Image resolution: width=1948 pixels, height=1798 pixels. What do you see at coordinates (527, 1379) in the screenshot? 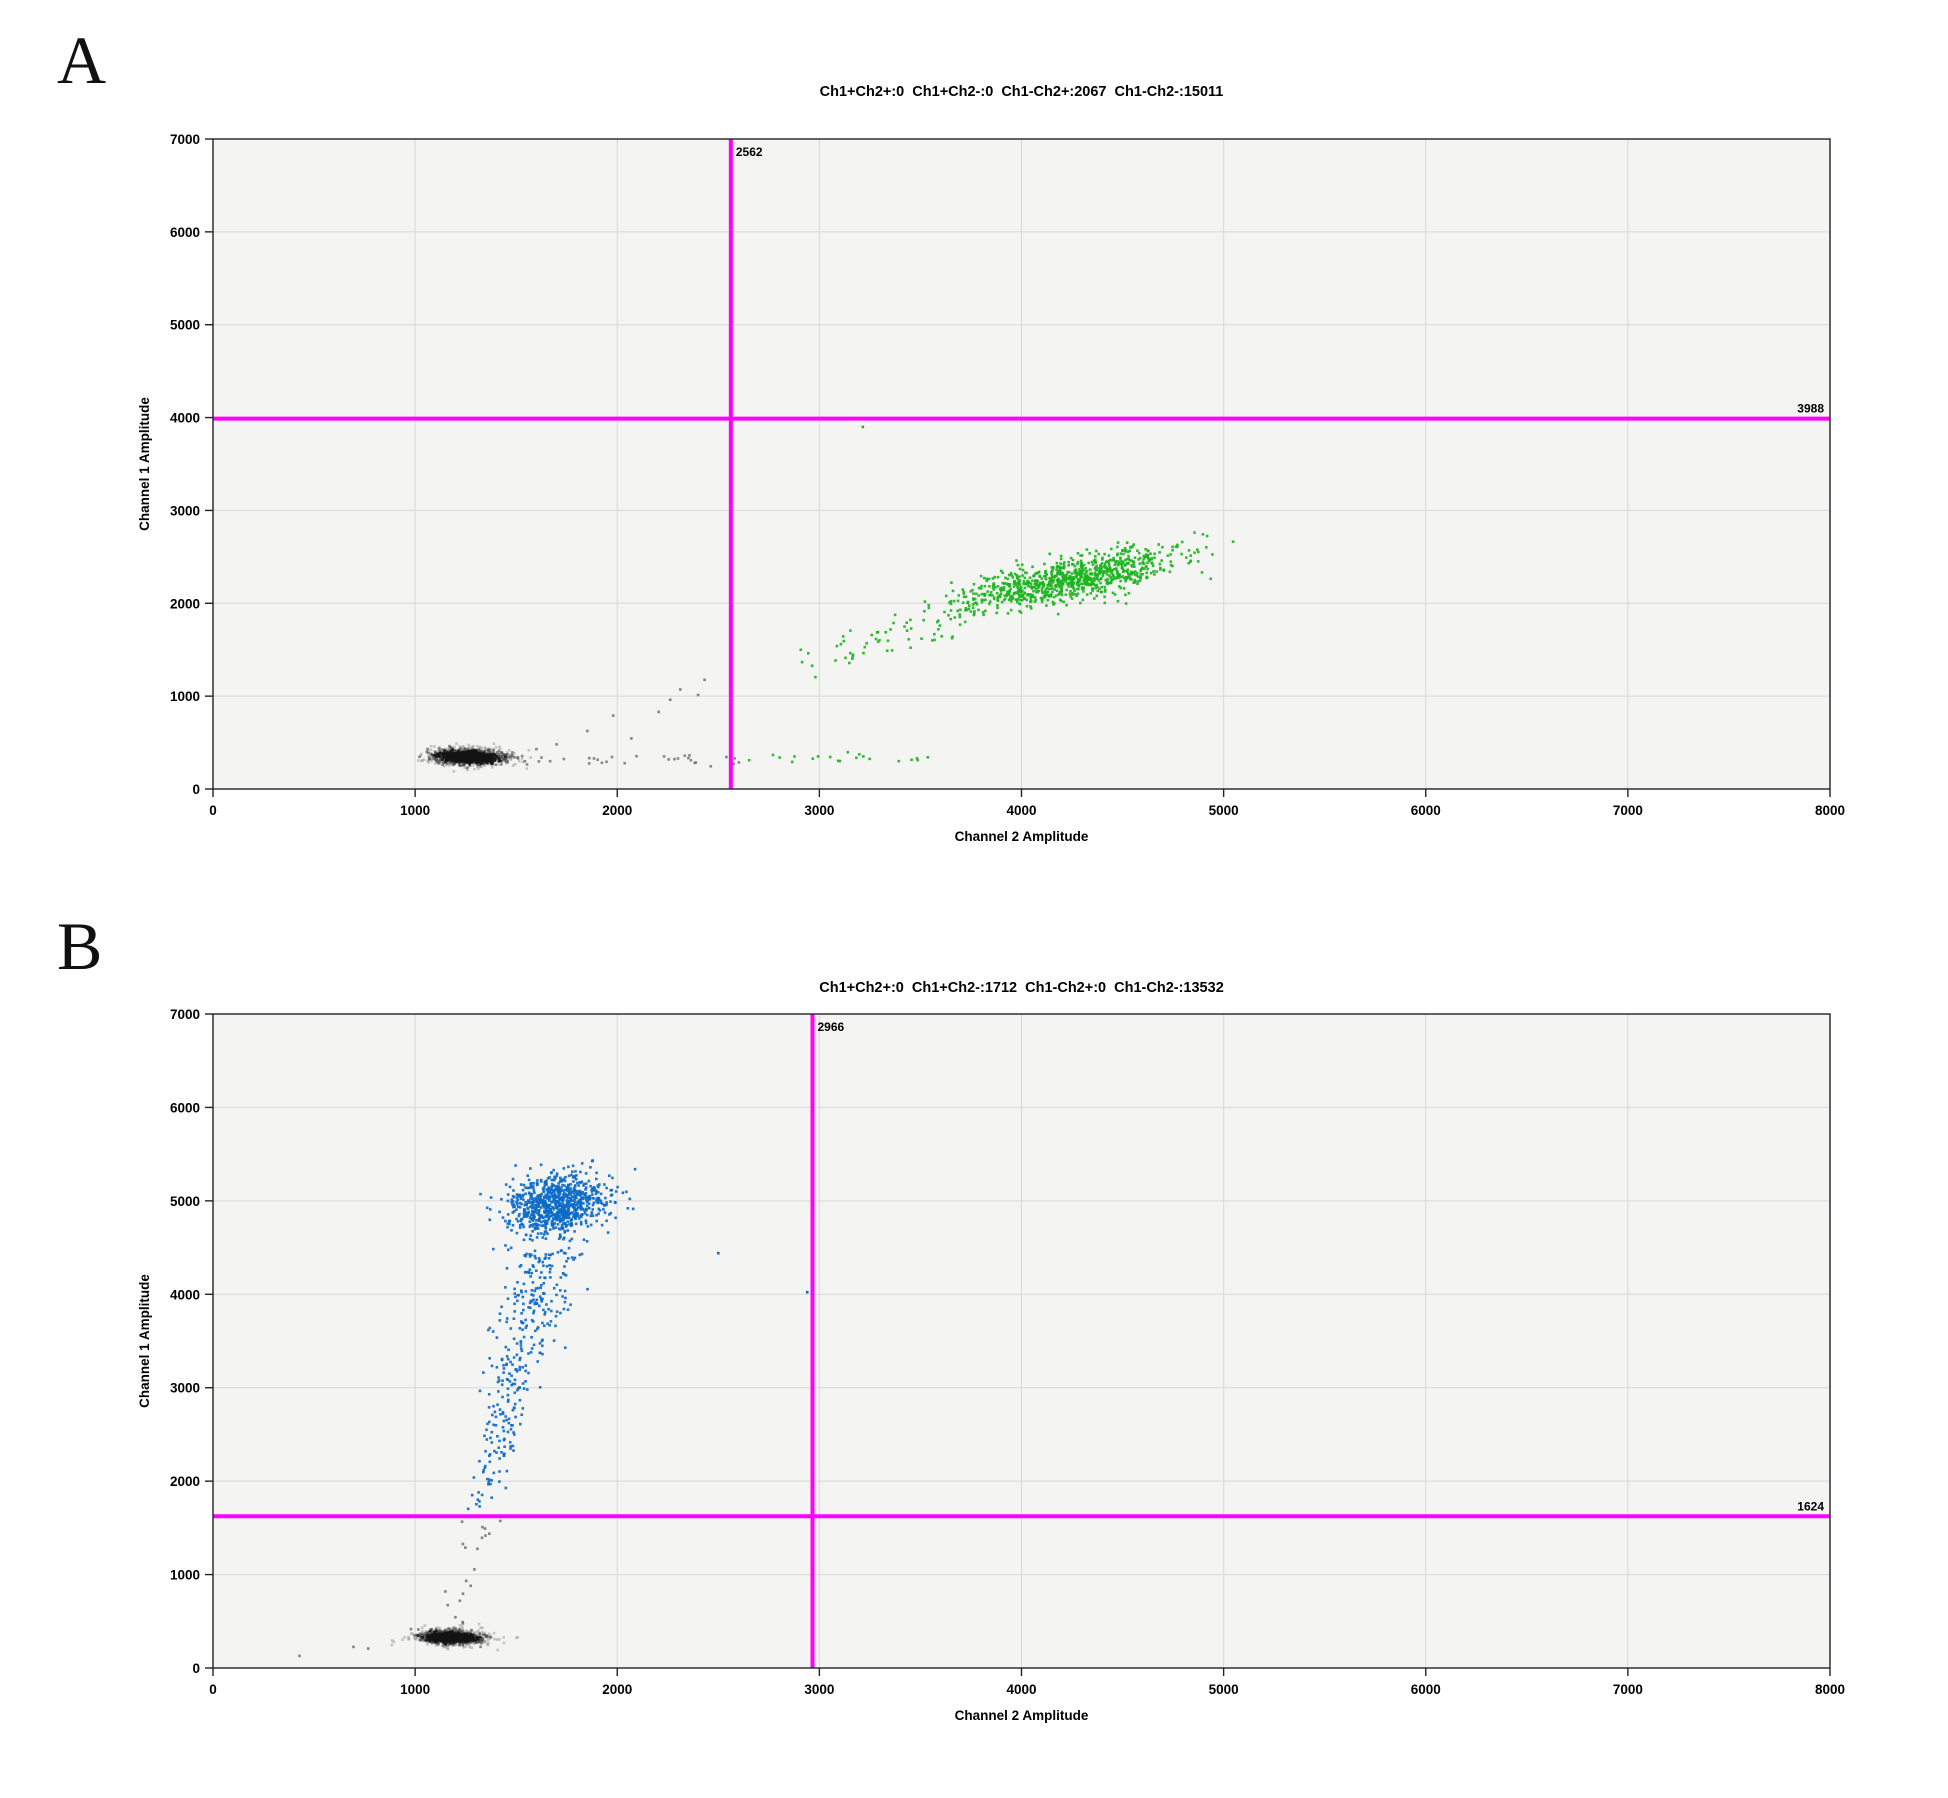
I see `cluster-positives-comet` at bounding box center [527, 1379].